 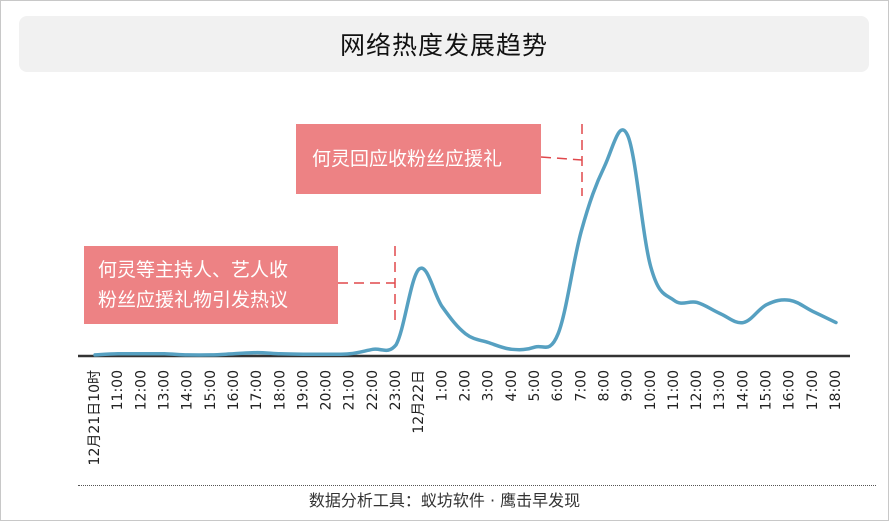 What do you see at coordinates (350, 390) in the screenshot?
I see `x-tick-label: 21:00` at bounding box center [350, 390].